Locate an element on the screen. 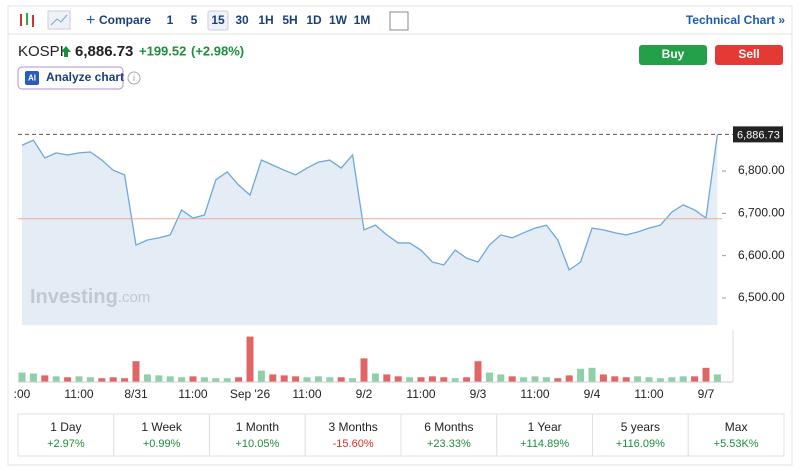 The width and height of the screenshot is (800, 471). sell-button is located at coordinates (749, 55).